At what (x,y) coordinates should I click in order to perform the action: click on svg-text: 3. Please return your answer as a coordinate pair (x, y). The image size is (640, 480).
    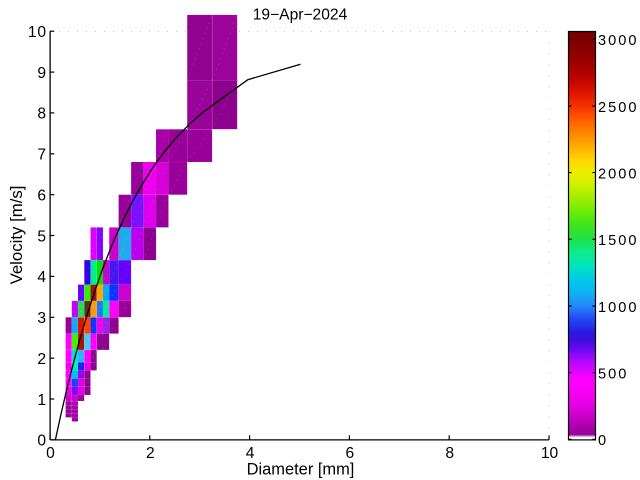
    Looking at the image, I should click on (42, 318).